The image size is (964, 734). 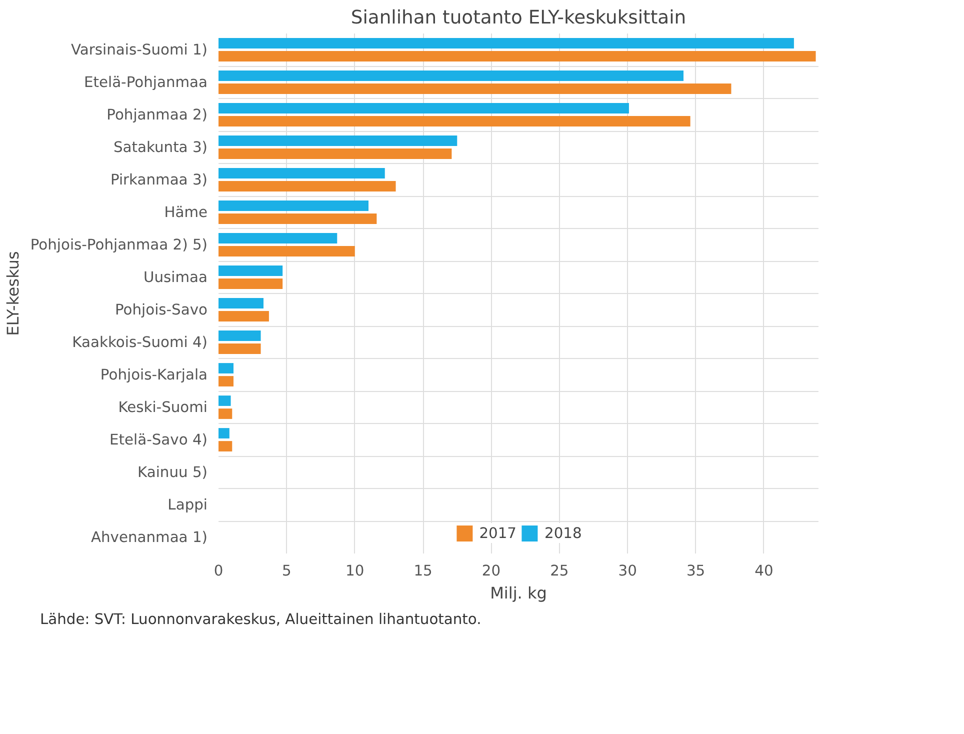 What do you see at coordinates (261, 620) in the screenshot?
I see `text: Lähde: SVT: Luonnonvarakeskus, Alueittainen lihantuotanto.` at bounding box center [261, 620].